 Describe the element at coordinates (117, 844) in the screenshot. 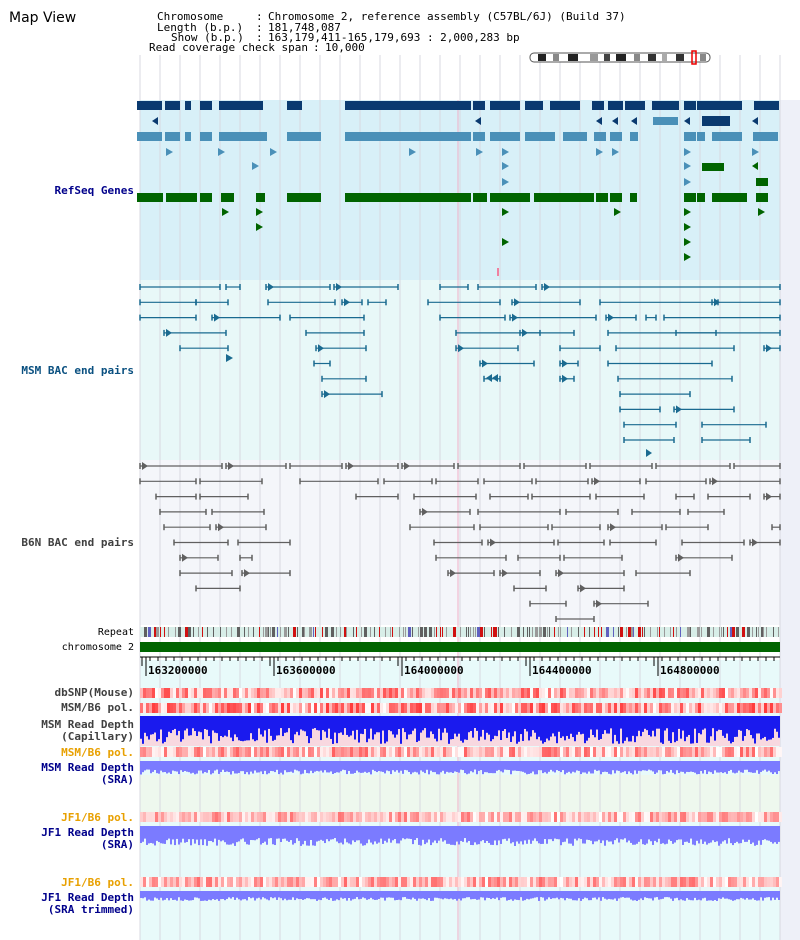

I see `track-label-jf1-depth-sub: (SRA)` at that location.